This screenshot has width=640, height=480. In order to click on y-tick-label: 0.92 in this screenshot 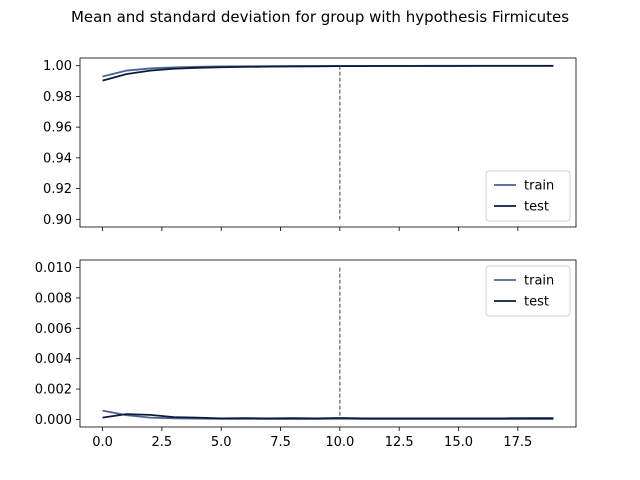, I will do `click(57, 189)`.